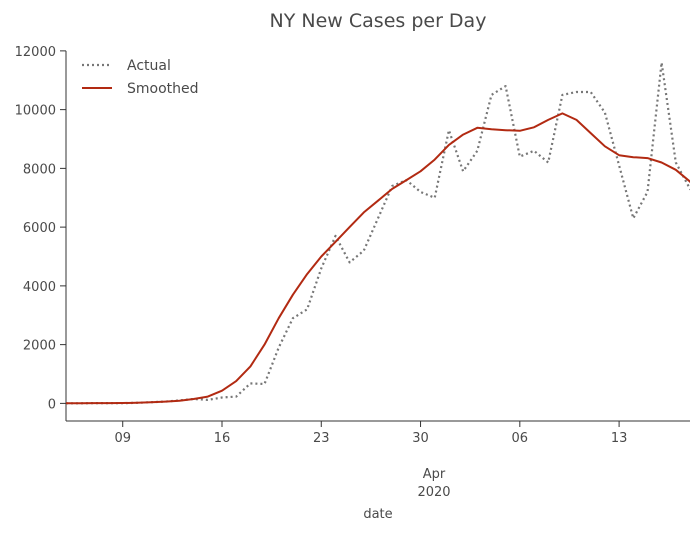 This screenshot has height=533, width=700. What do you see at coordinates (149, 66) in the screenshot?
I see `legend-label-actual: Actual` at bounding box center [149, 66].